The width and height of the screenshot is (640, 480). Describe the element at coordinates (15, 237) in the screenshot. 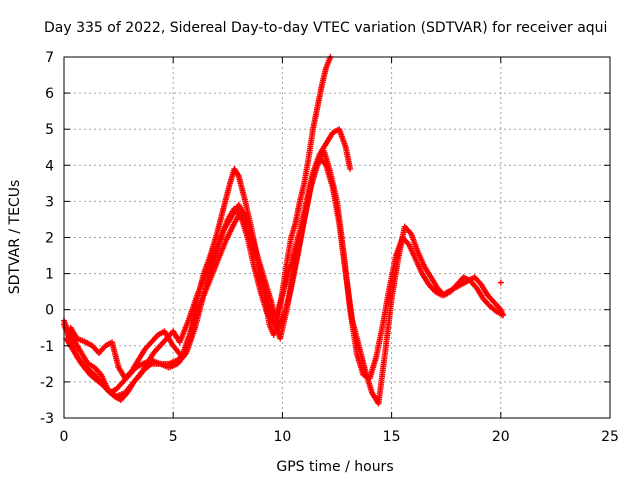

I see `y-axis-label: SDTVAR / TECUs` at that location.